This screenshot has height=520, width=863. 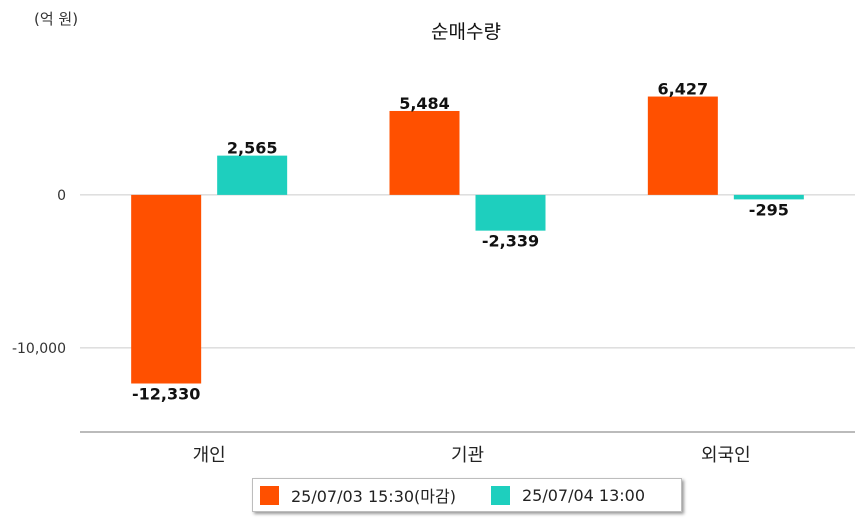 What do you see at coordinates (683, 89) in the screenshot?
I see `data-label-s1-2: 6,427` at bounding box center [683, 89].